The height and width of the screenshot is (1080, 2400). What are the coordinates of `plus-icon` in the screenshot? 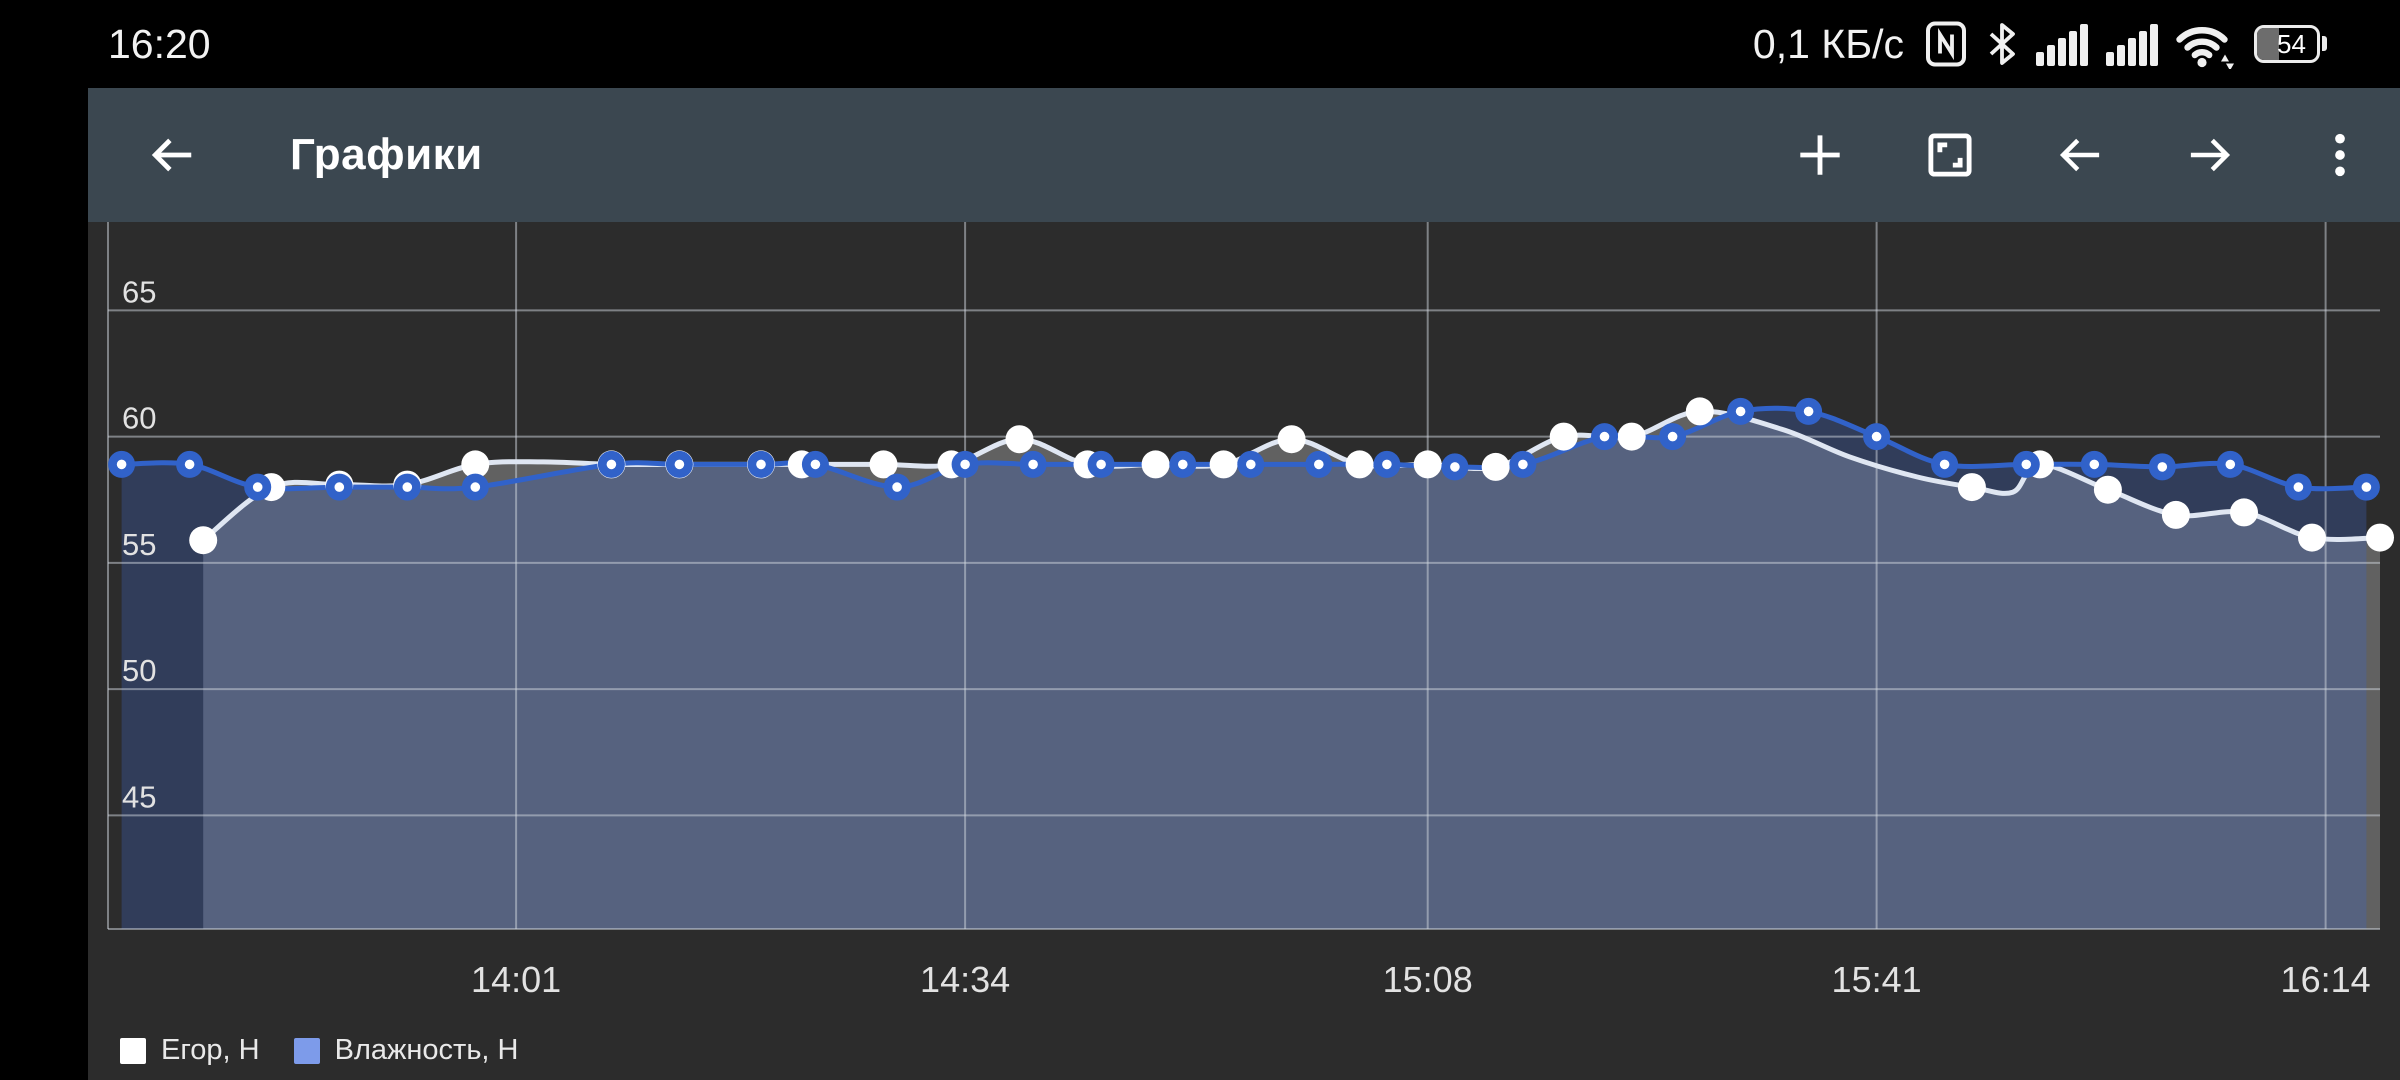 It's located at (1820, 155).